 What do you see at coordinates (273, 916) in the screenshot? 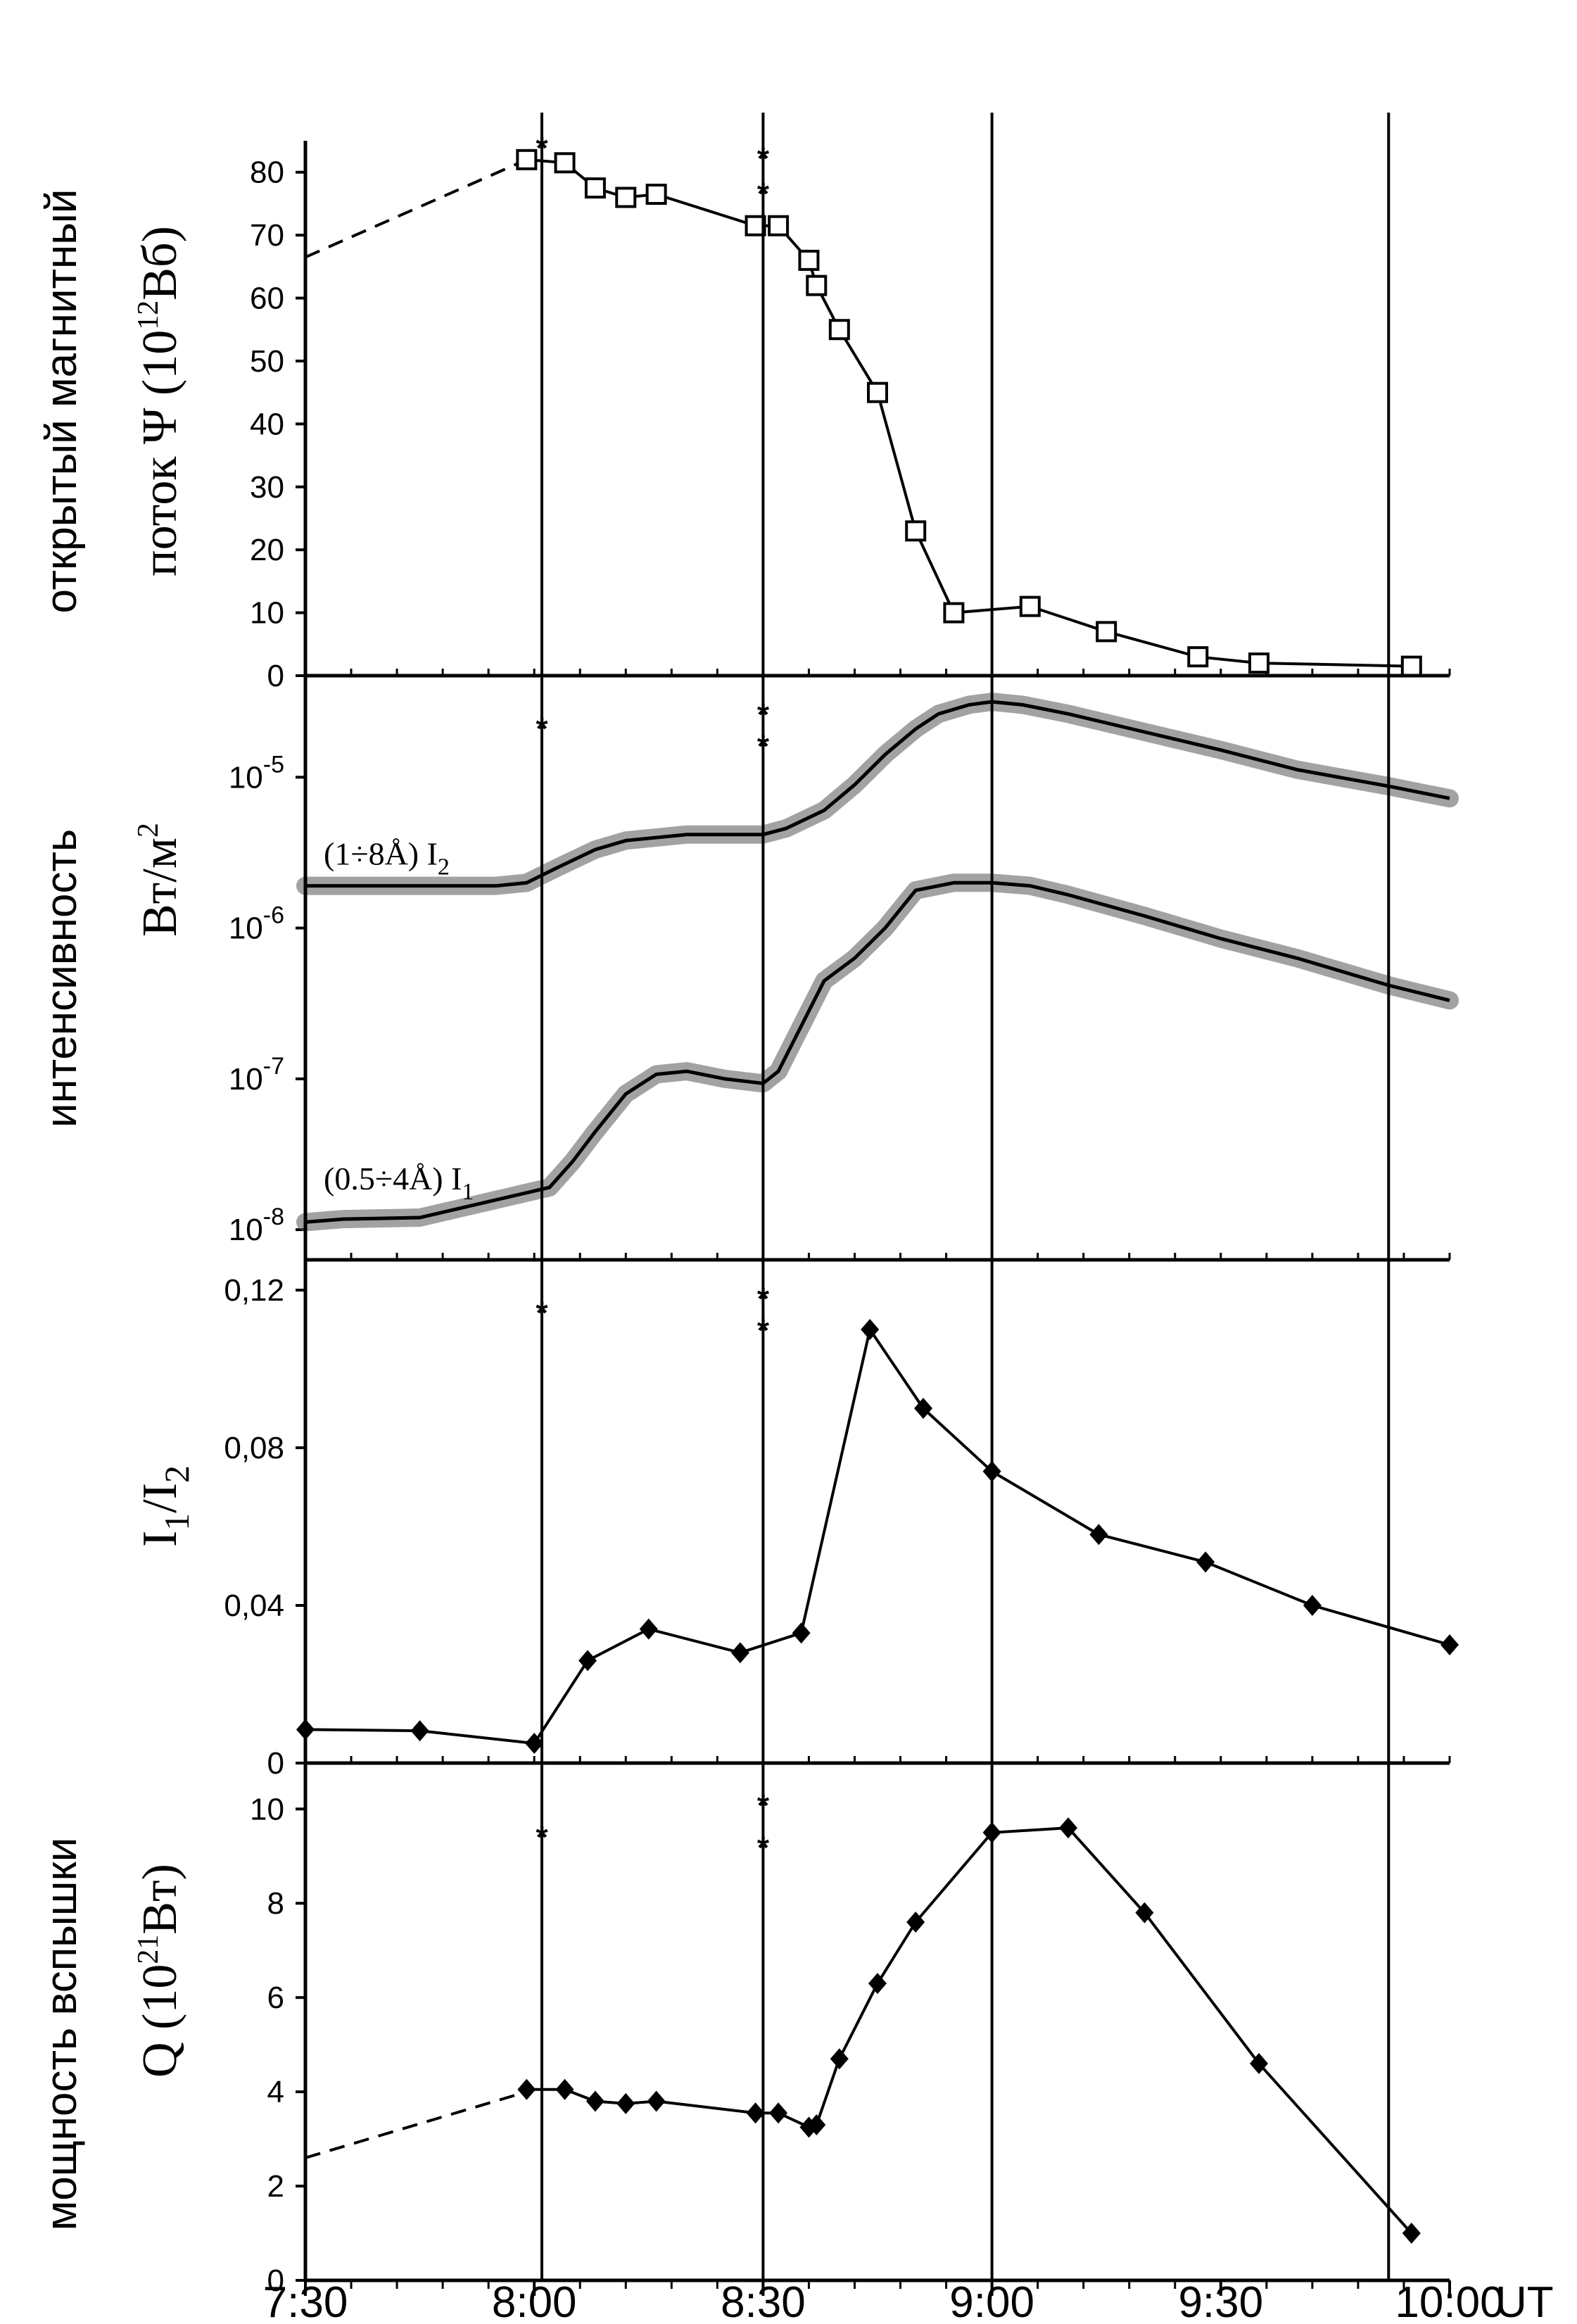
I see `label-part: -6` at bounding box center [273, 916].